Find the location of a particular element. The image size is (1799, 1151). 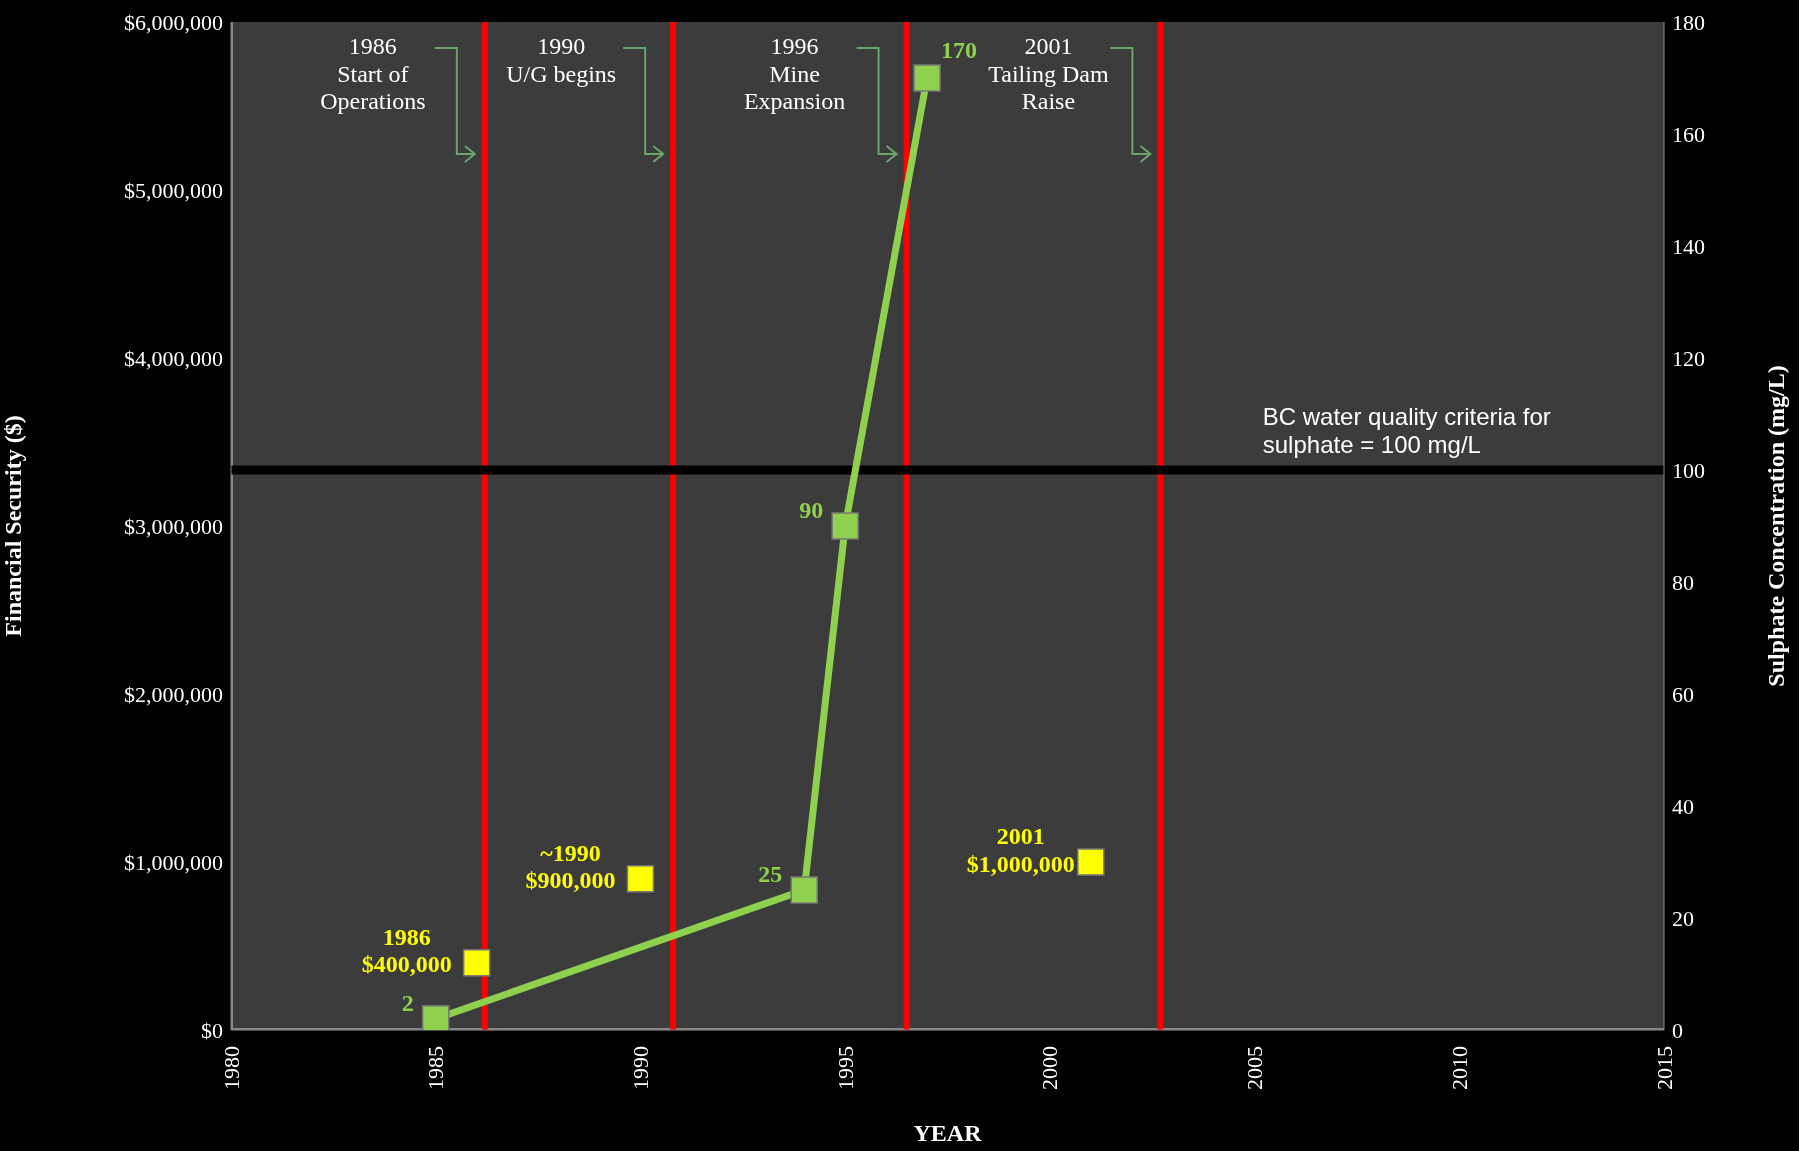

x-tick-label: 2015 is located at coordinates (1664, 1068).